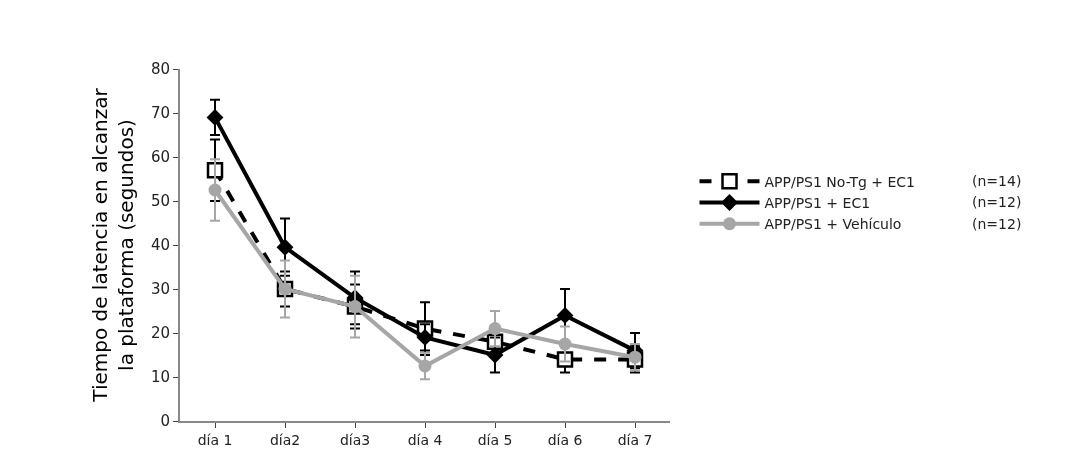 This screenshot has height=472, width=1076. What do you see at coordinates (355, 439) in the screenshot?
I see `x-tick-label: día3` at bounding box center [355, 439].